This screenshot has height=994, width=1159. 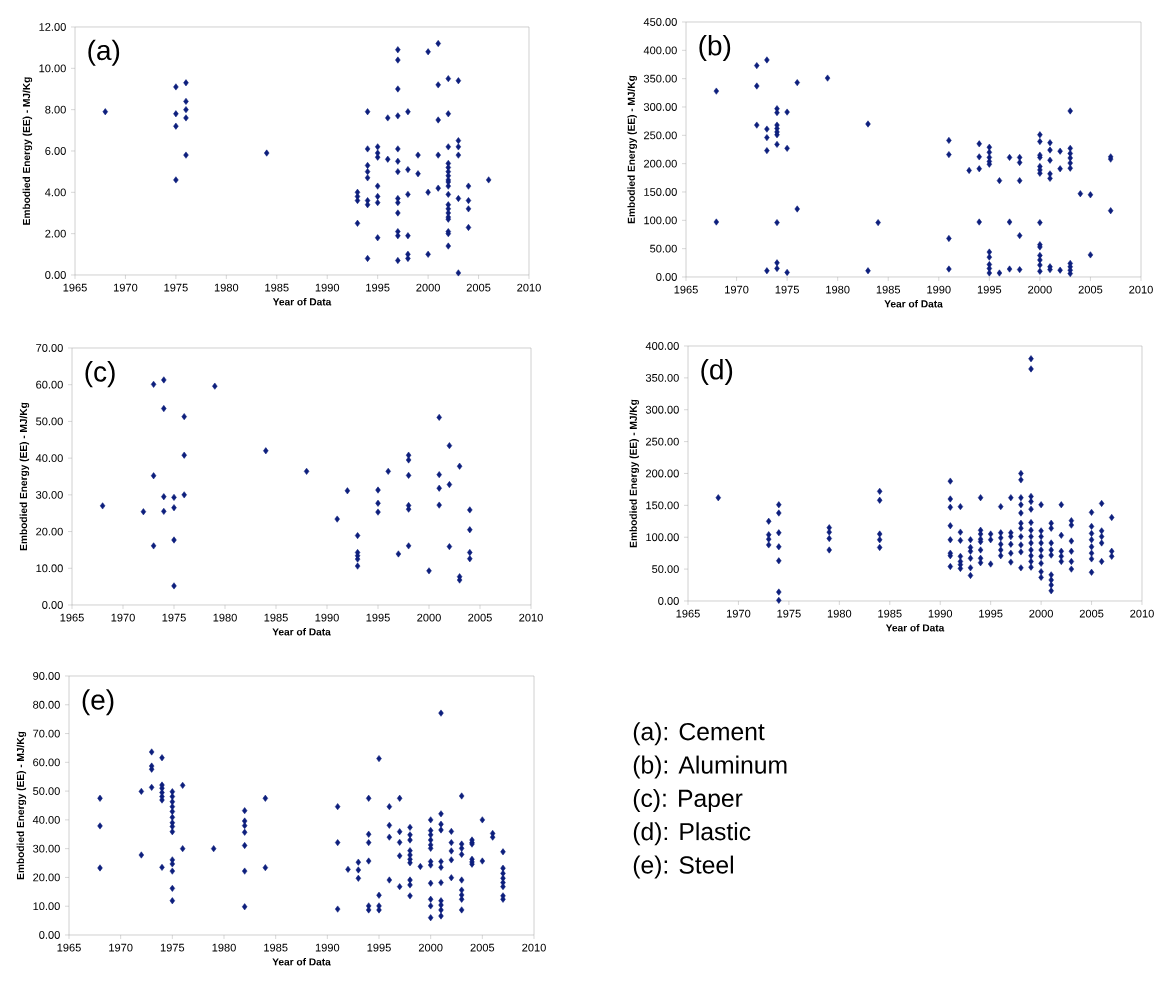 What do you see at coordinates (49, 384) in the screenshot?
I see `y-tick-label: 60.00` at bounding box center [49, 384].